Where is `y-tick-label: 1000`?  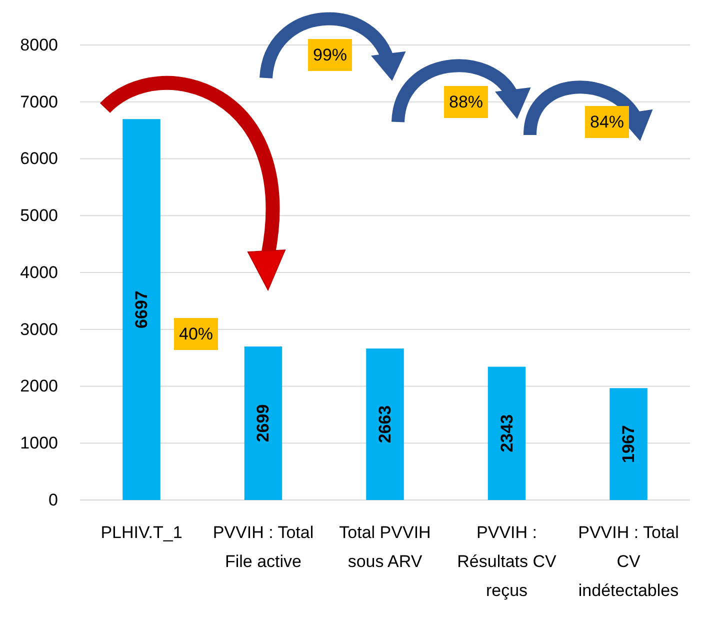
y-tick-label: 1000 is located at coordinates (39, 443).